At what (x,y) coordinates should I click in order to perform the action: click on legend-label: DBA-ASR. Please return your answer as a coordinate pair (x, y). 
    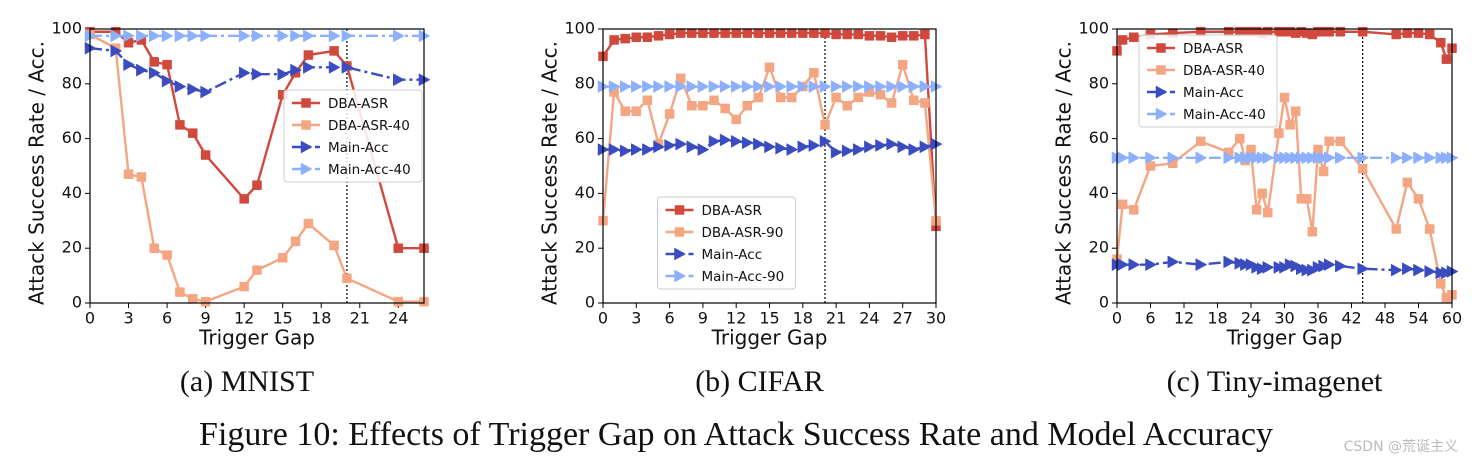
    Looking at the image, I should click on (1213, 49).